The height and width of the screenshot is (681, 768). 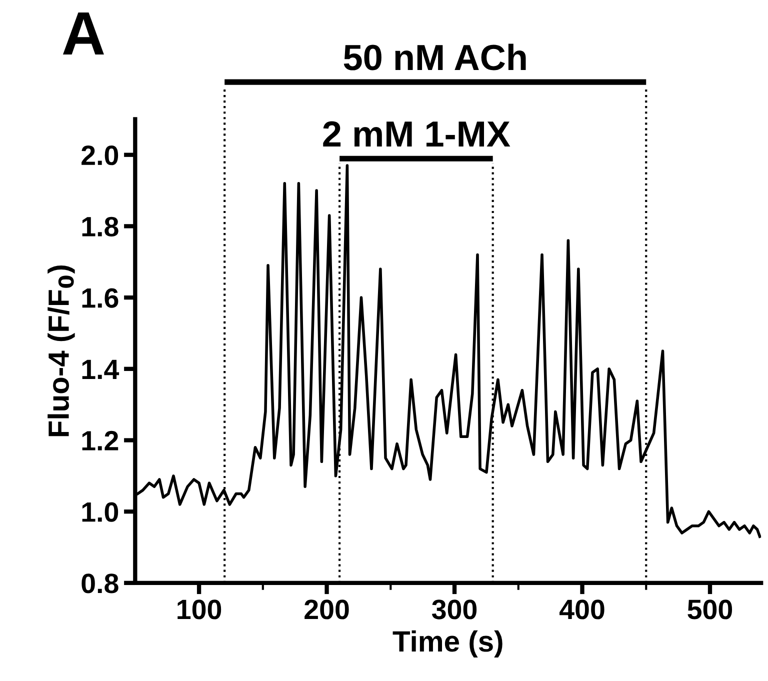 What do you see at coordinates (710, 610) in the screenshot?
I see `x-tick-label: 500` at bounding box center [710, 610].